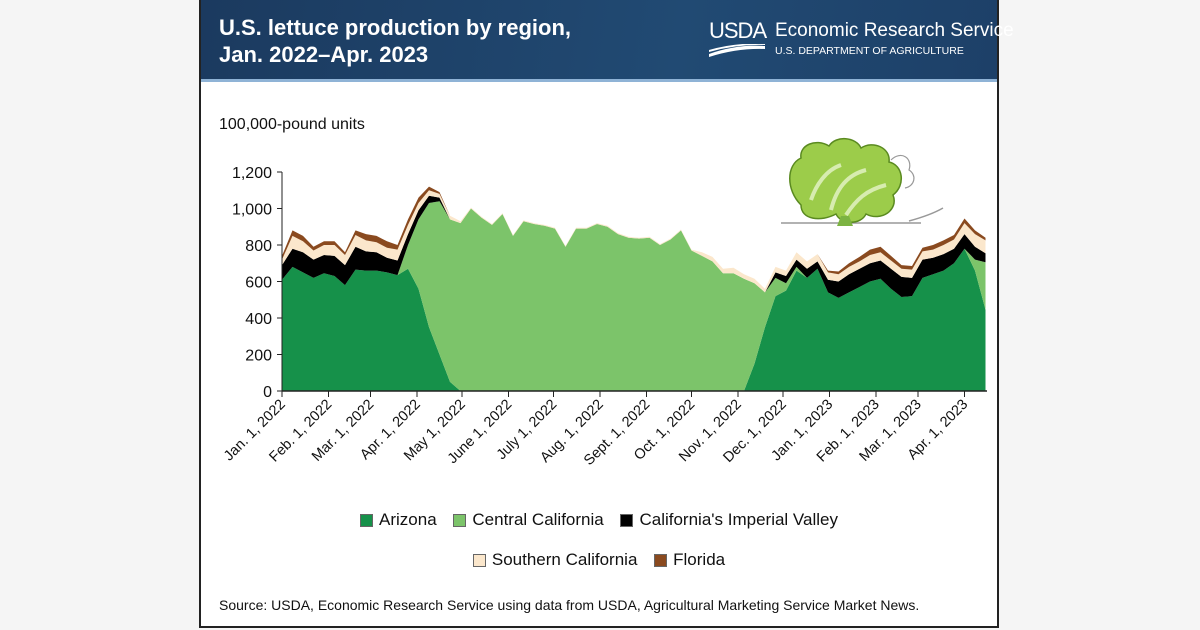 This screenshot has height=630, width=1200. What do you see at coordinates (292, 124) in the screenshot?
I see `y-axis-unit-label: 100,000-pound units` at bounding box center [292, 124].